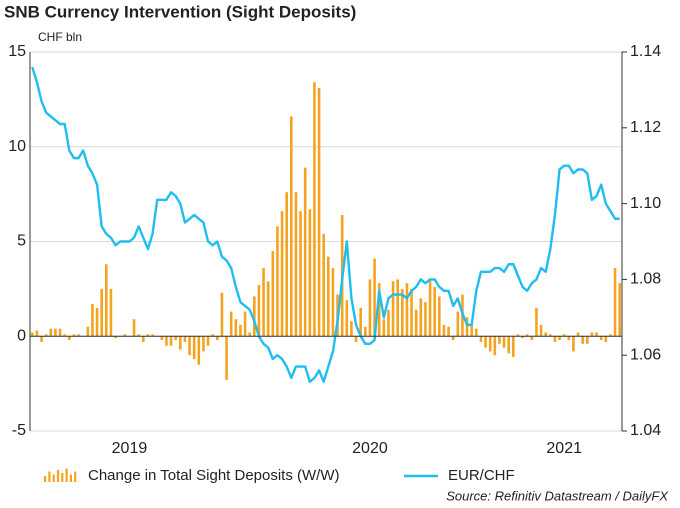 This screenshot has height=508, width=680. What do you see at coordinates (130, 448) in the screenshot?
I see `x-tick-label: 2019` at bounding box center [130, 448].